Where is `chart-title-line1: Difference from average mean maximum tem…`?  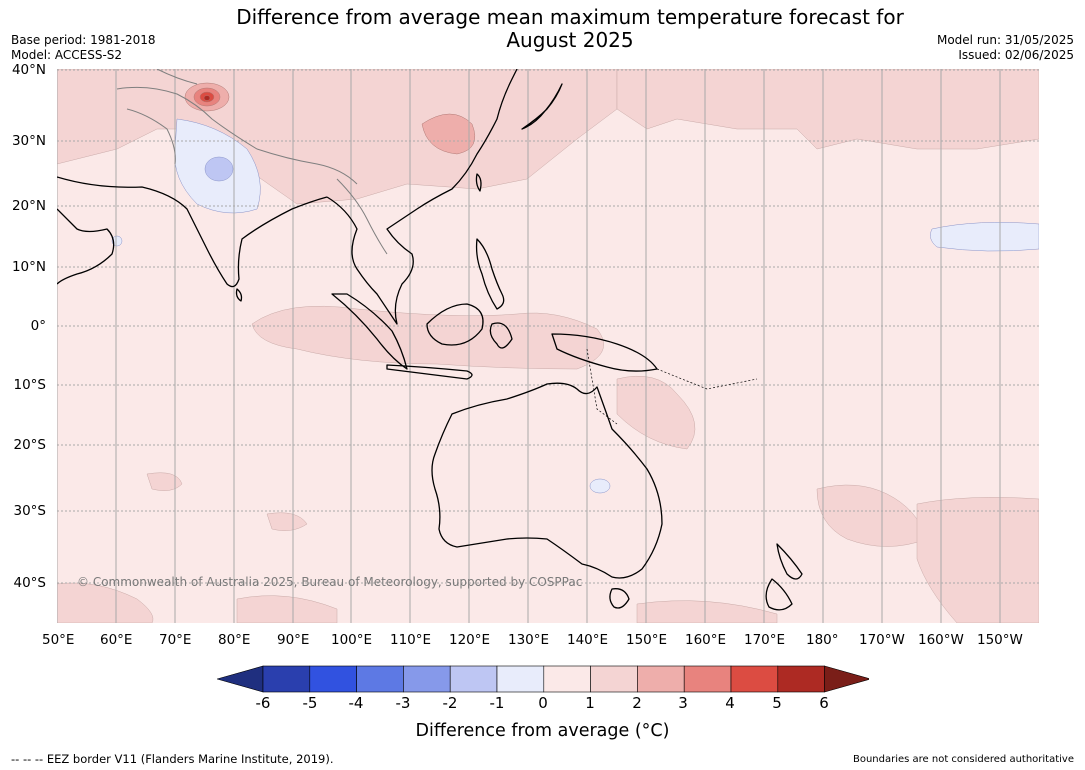 chart-title-line1: Difference from average mean maximum tem… is located at coordinates (570, 17).